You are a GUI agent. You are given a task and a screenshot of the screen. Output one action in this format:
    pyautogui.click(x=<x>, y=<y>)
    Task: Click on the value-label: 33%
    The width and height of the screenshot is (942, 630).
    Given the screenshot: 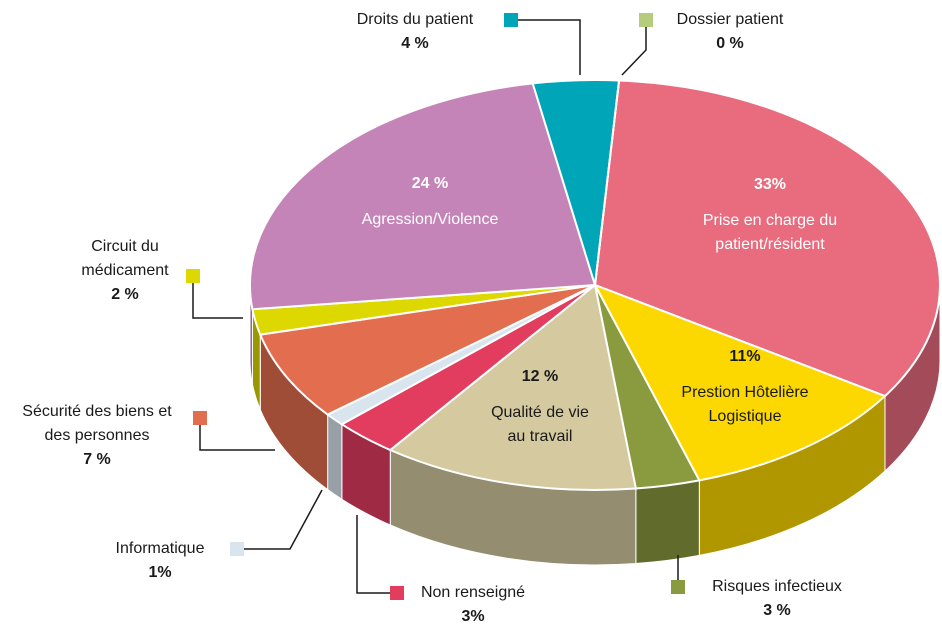 What is the action you would take?
    pyautogui.click(x=770, y=184)
    